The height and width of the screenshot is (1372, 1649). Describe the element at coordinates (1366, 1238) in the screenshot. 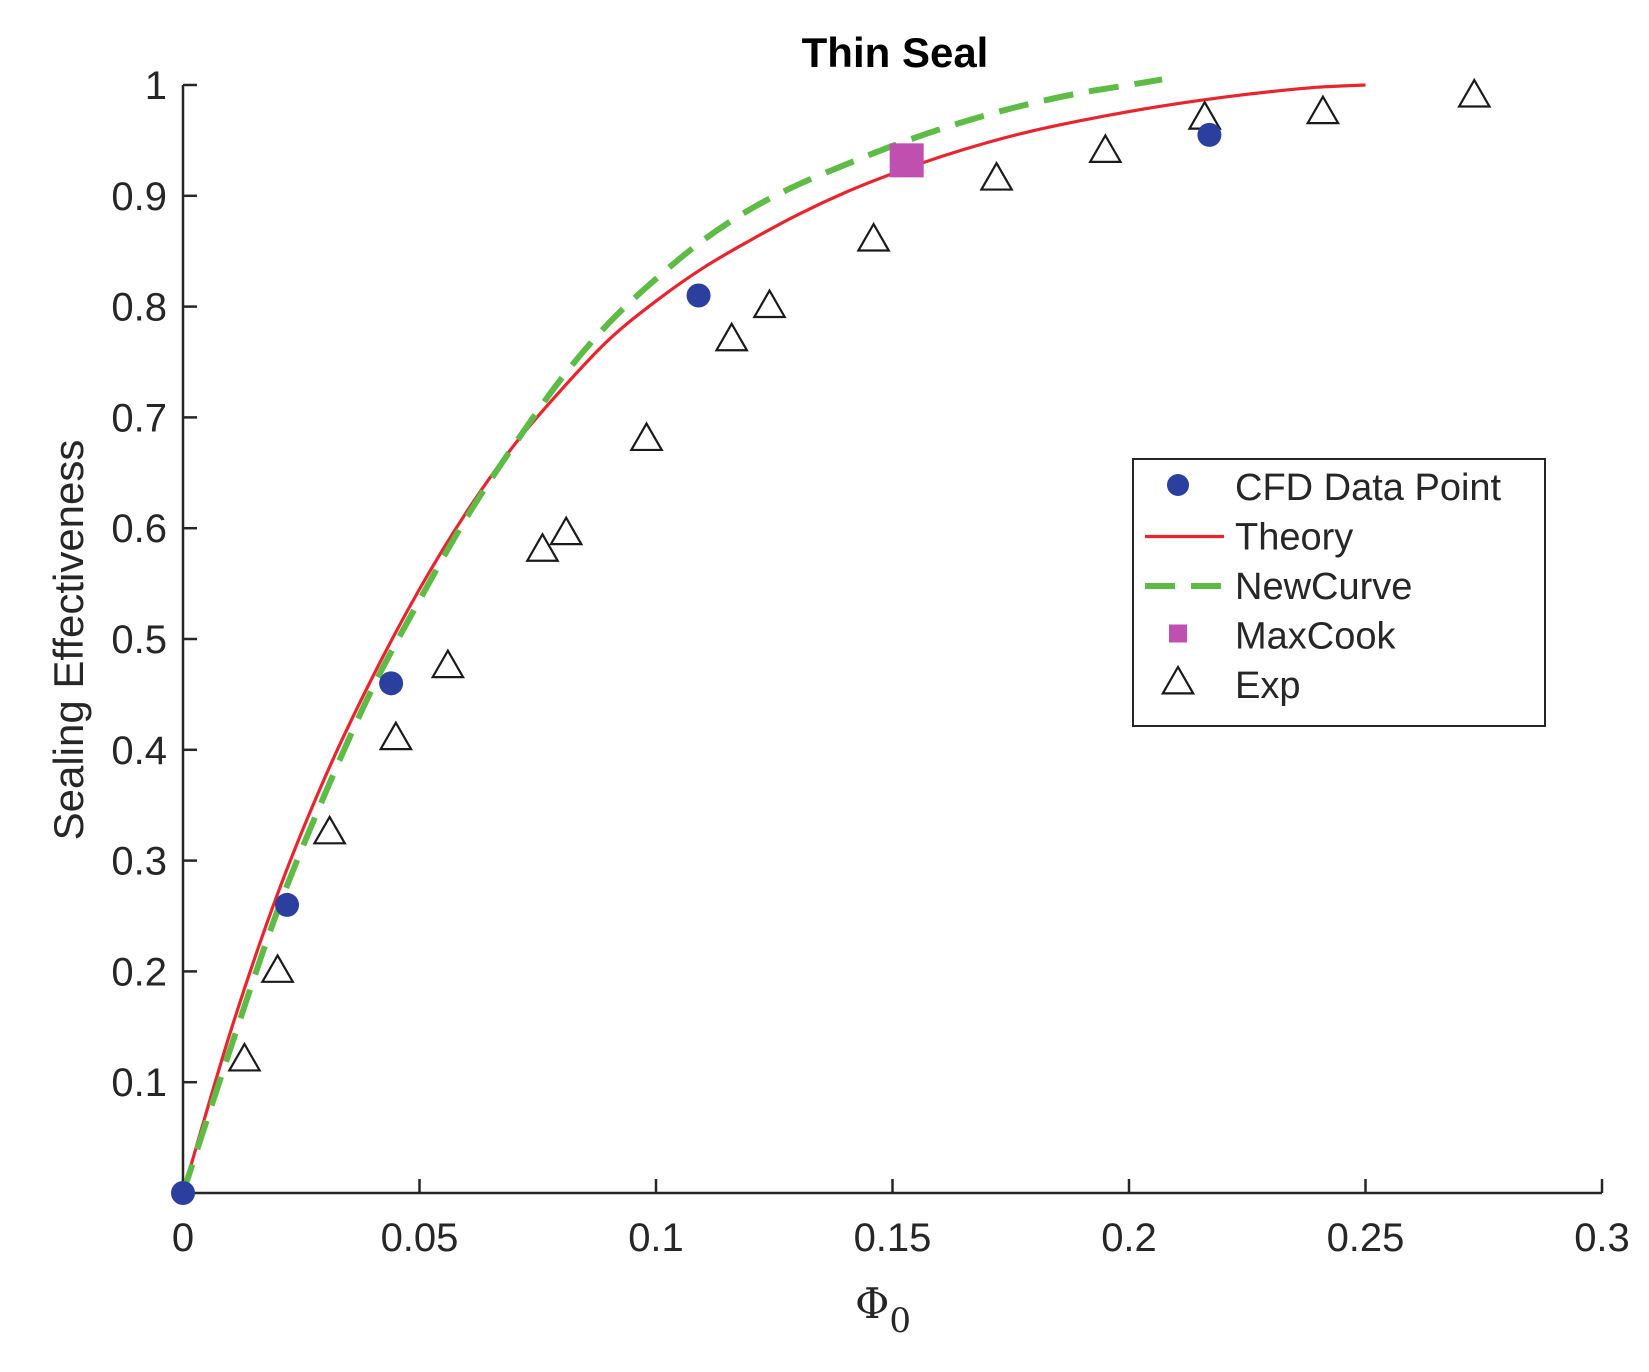

I see `x-tick-label: 0.25` at that location.